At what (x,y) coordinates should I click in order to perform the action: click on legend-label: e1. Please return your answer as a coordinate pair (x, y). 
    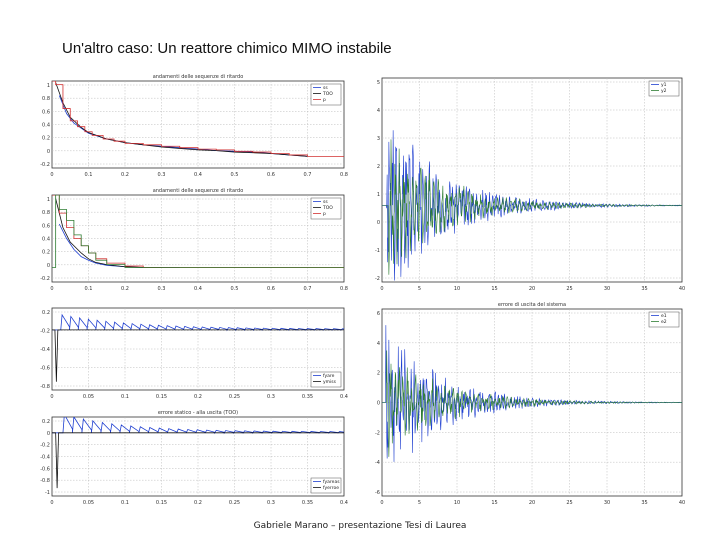
    Looking at the image, I should click on (664, 316).